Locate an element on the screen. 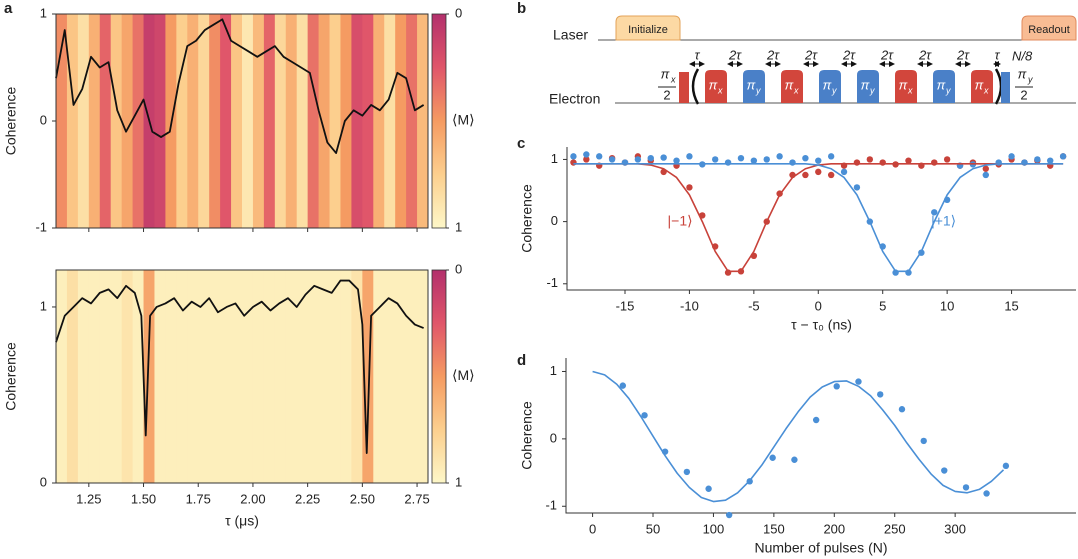 This screenshot has width=1078, height=559. x-tick-label: 2.00 is located at coordinates (252, 498).